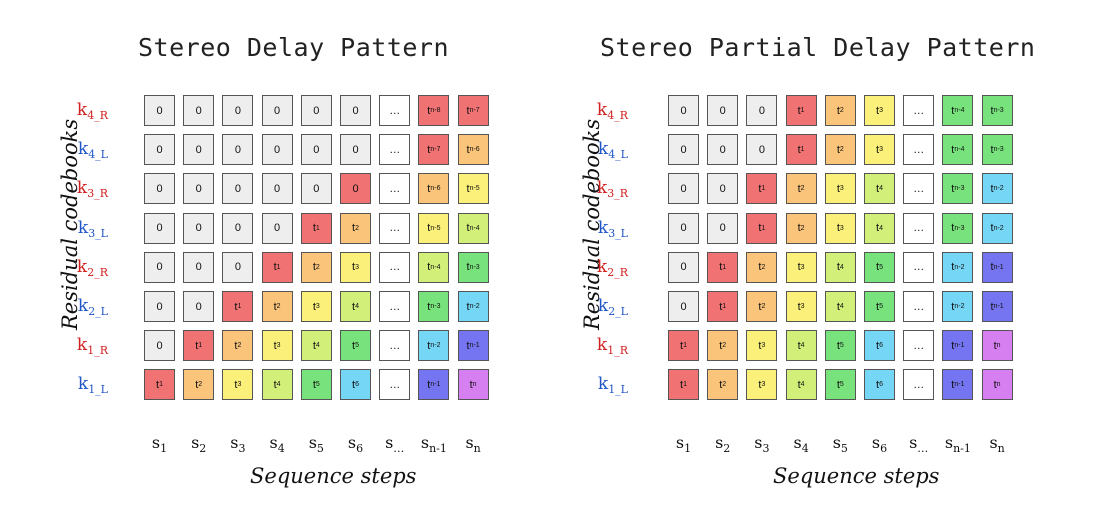 The width and height of the screenshot is (1119, 510). I want to click on token-cell: t n-8, so click(434, 110).